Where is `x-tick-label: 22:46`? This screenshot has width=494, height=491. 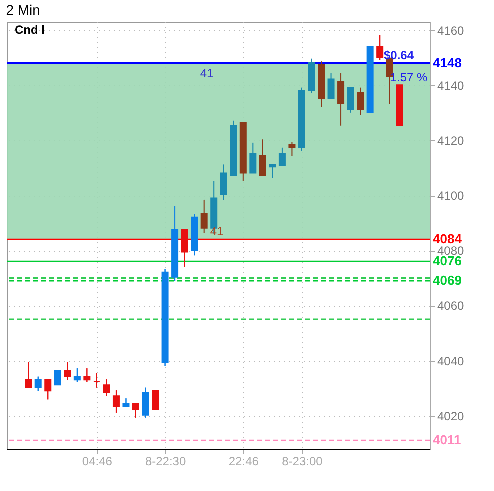
x-tick-label: 22:46 is located at coordinates (244, 461).